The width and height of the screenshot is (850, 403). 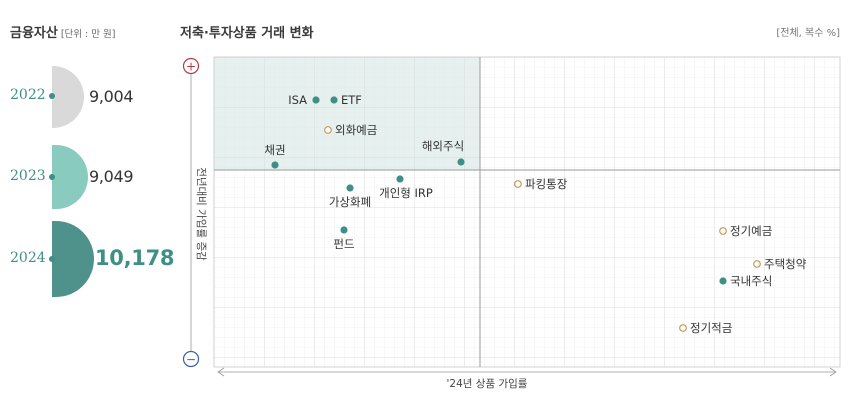 I want to click on point-label-5: 가상화폐, so click(x=350, y=202).